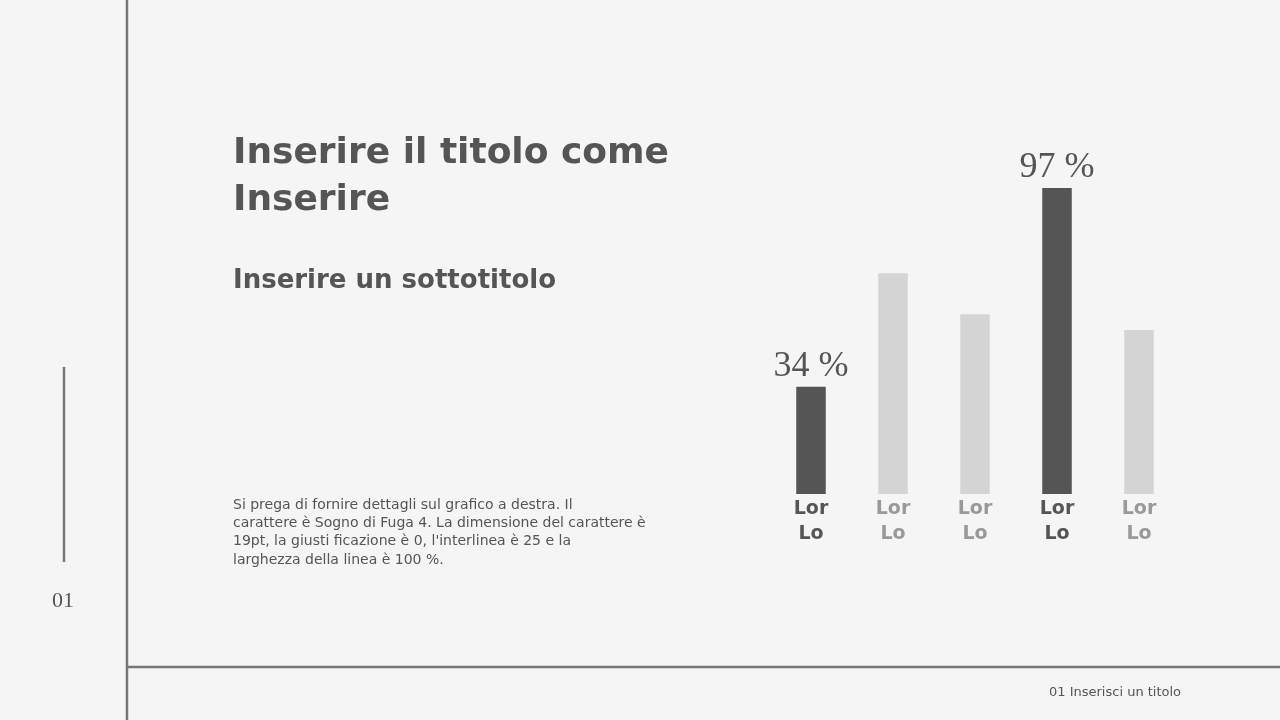 The width and height of the screenshot is (1280, 720). What do you see at coordinates (1115, 691) in the screenshot?
I see `text: 01 Inserisci un titolo` at bounding box center [1115, 691].